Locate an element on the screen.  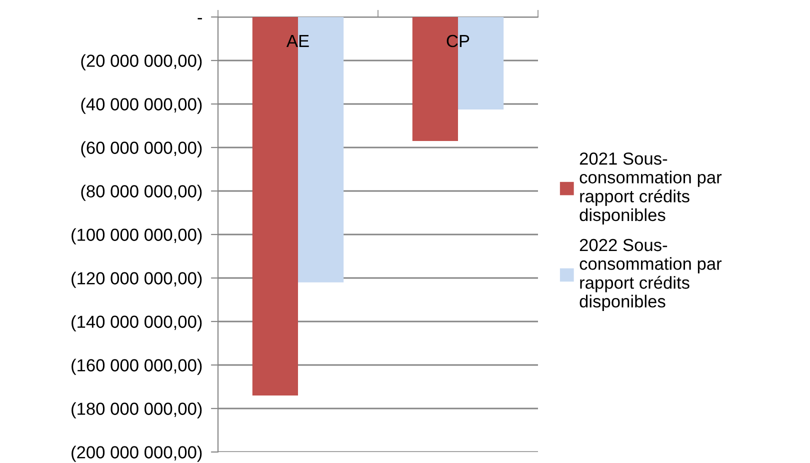
y-tick-label: (80 000 000,00) is located at coordinates (141, 192).